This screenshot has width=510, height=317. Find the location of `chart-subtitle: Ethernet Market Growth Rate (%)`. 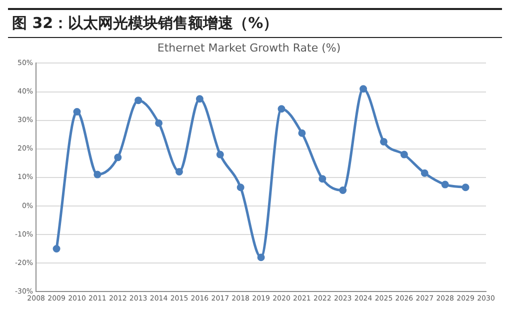

chart-subtitle: Ethernet Market Growth Rate (%) is located at coordinates (249, 47).